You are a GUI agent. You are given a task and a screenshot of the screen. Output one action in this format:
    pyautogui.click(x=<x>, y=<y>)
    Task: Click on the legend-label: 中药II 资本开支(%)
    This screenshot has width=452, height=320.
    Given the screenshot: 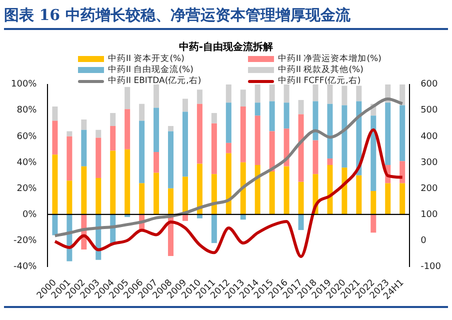 What is the action you would take?
    pyautogui.click(x=146, y=58)
    